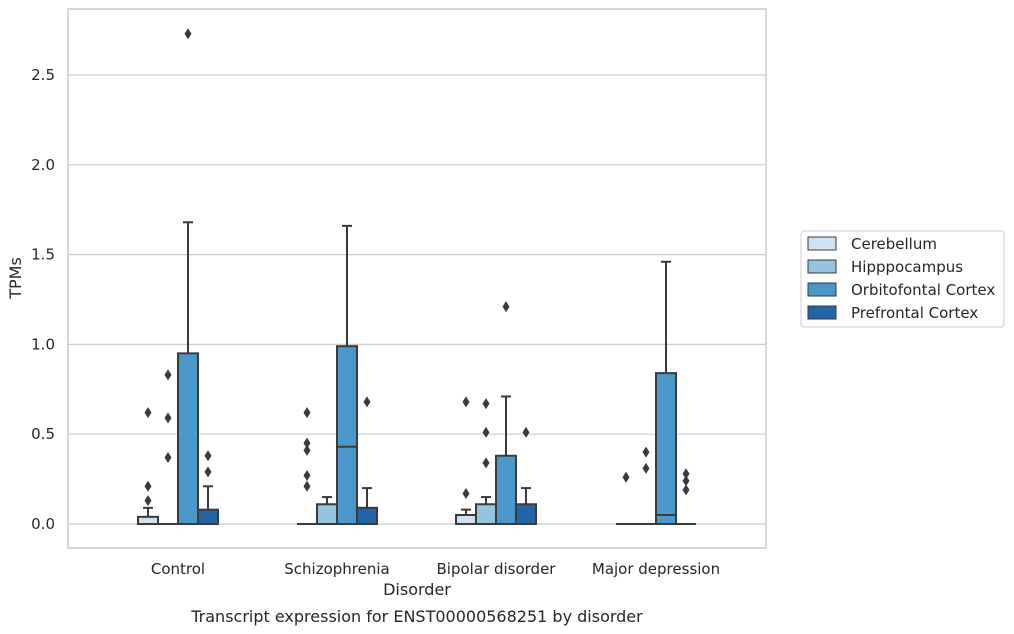 This screenshot has width=1014, height=634. I want to click on legend-label: Orbitofontal Cortex, so click(923, 290).